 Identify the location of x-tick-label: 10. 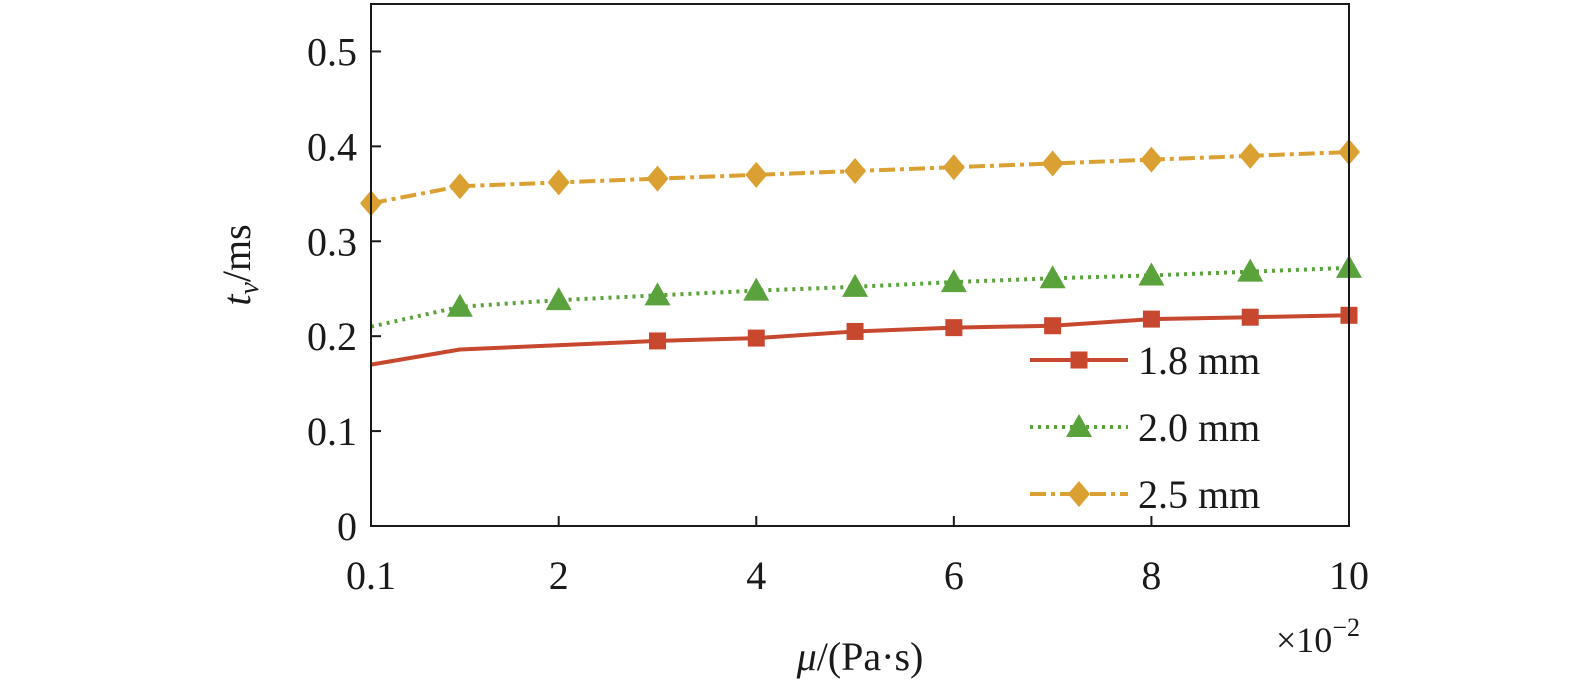
(1349, 575).